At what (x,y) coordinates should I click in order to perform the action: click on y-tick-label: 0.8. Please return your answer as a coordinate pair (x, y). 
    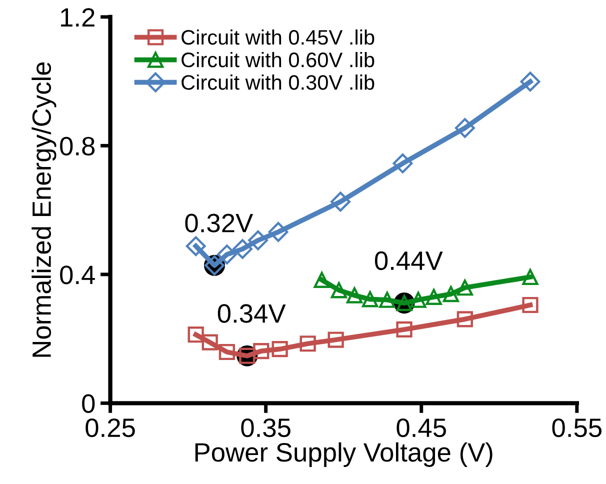
    Looking at the image, I should click on (77, 146).